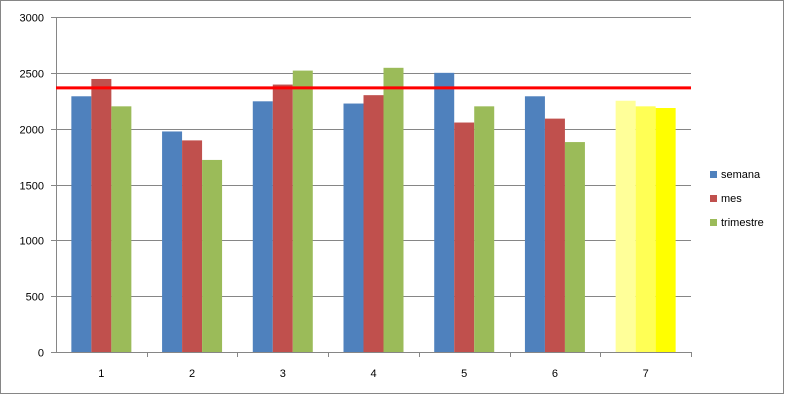 Image resolution: width=786 pixels, height=400 pixels. Describe the element at coordinates (101, 374) in the screenshot. I see `x-tick-label: 1` at that location.